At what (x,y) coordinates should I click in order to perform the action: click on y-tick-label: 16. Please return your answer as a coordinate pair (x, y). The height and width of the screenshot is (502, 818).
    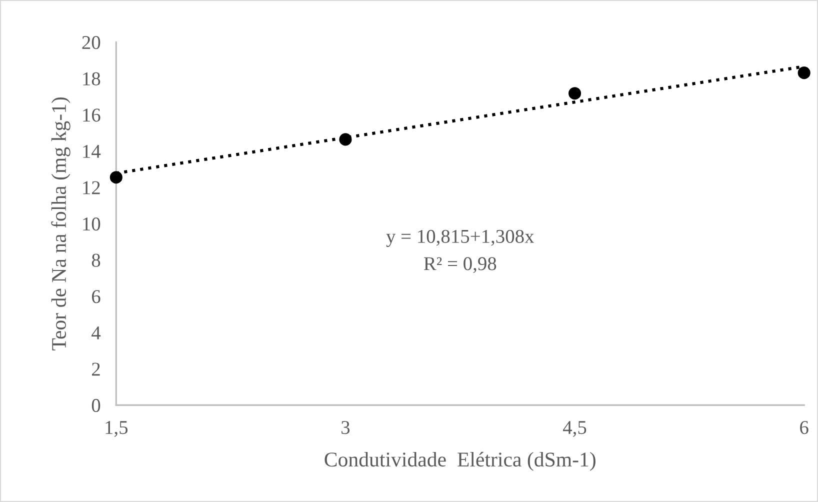
    Looking at the image, I should click on (91, 115).